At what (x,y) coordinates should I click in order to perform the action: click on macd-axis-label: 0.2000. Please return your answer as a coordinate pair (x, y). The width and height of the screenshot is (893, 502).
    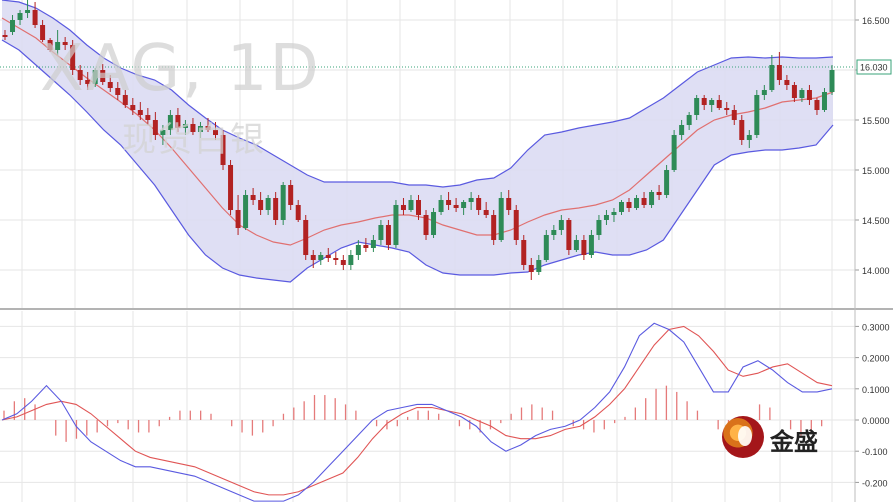
    Looking at the image, I should click on (876, 359).